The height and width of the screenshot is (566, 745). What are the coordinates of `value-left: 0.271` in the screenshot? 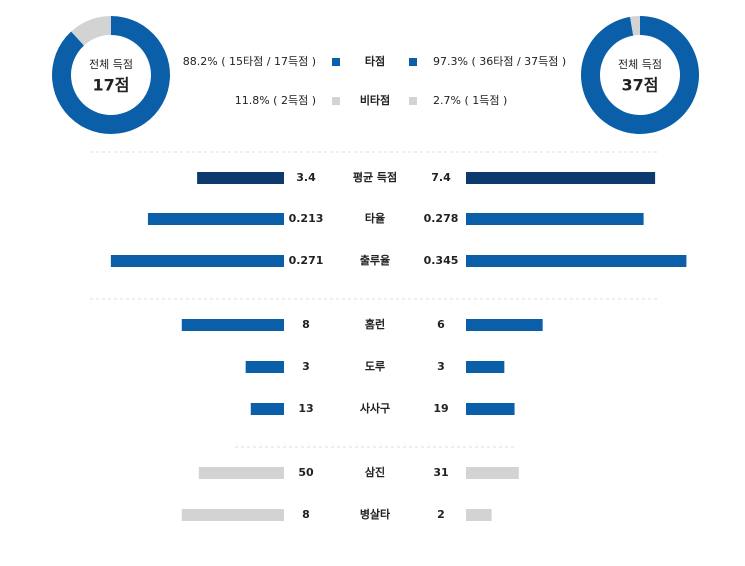 It's located at (306, 260).